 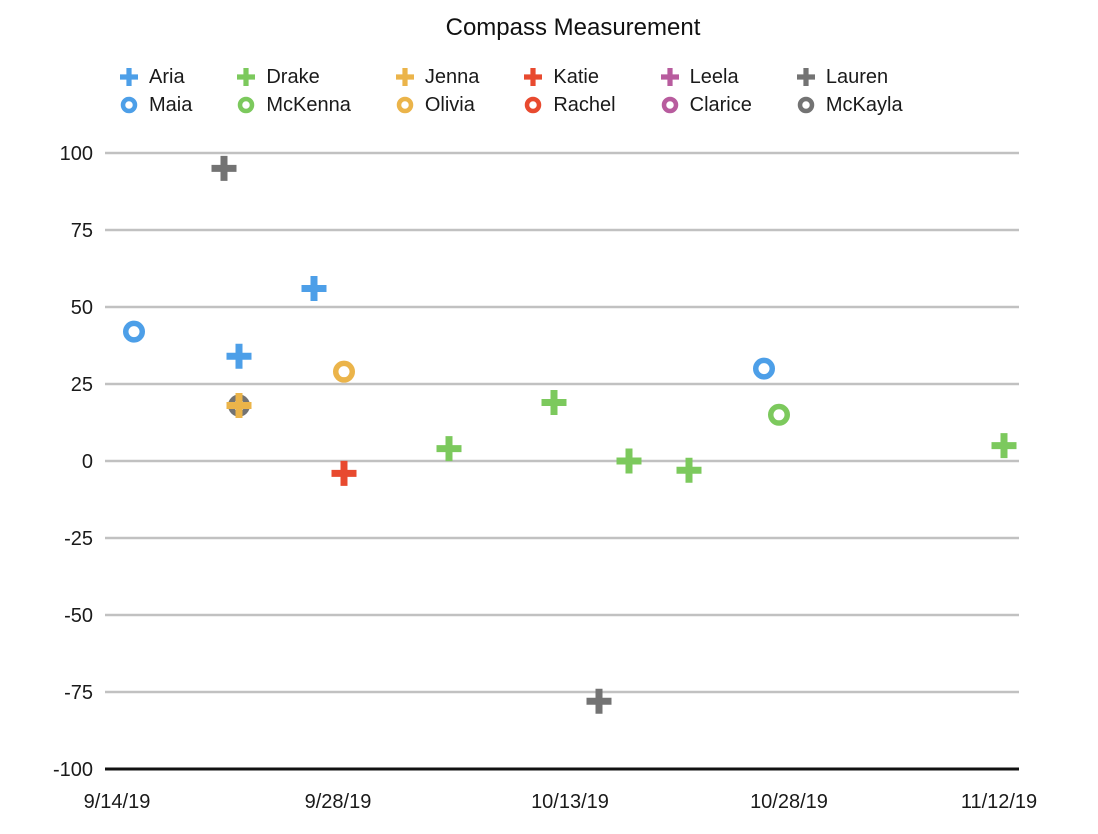 I want to click on legend-column: Lauren McKayla, so click(x=849, y=91).